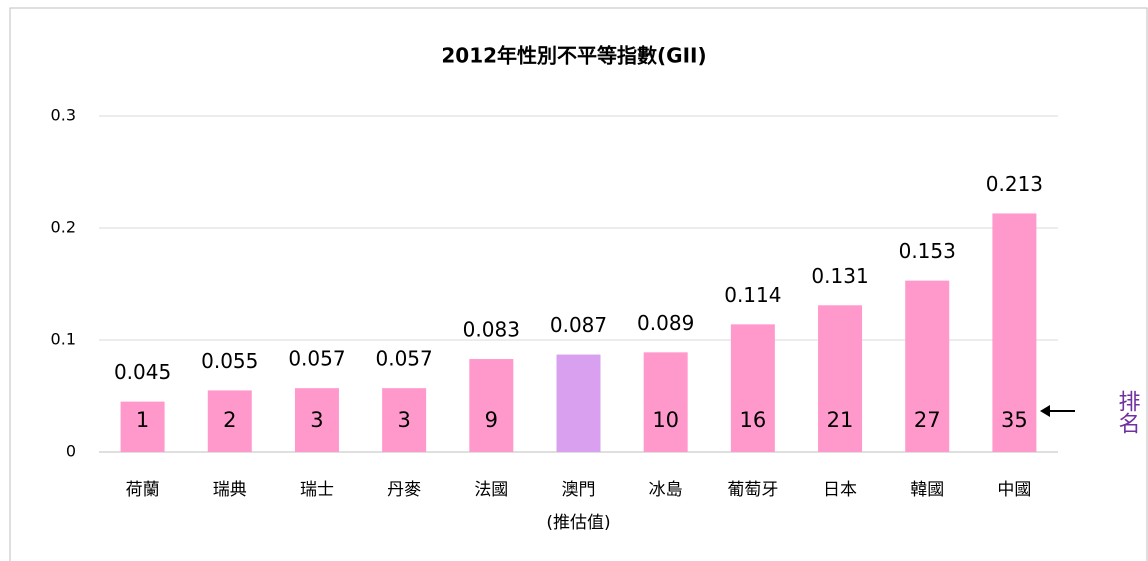 The image size is (1148, 561). I want to click on x-tick-label: 丹麥, so click(404, 490).